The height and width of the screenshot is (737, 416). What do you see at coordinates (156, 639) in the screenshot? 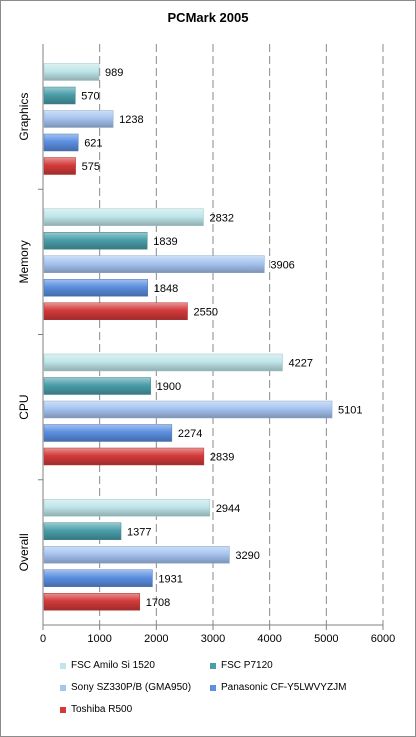
I see `x-tick-label: 2000` at bounding box center [156, 639].